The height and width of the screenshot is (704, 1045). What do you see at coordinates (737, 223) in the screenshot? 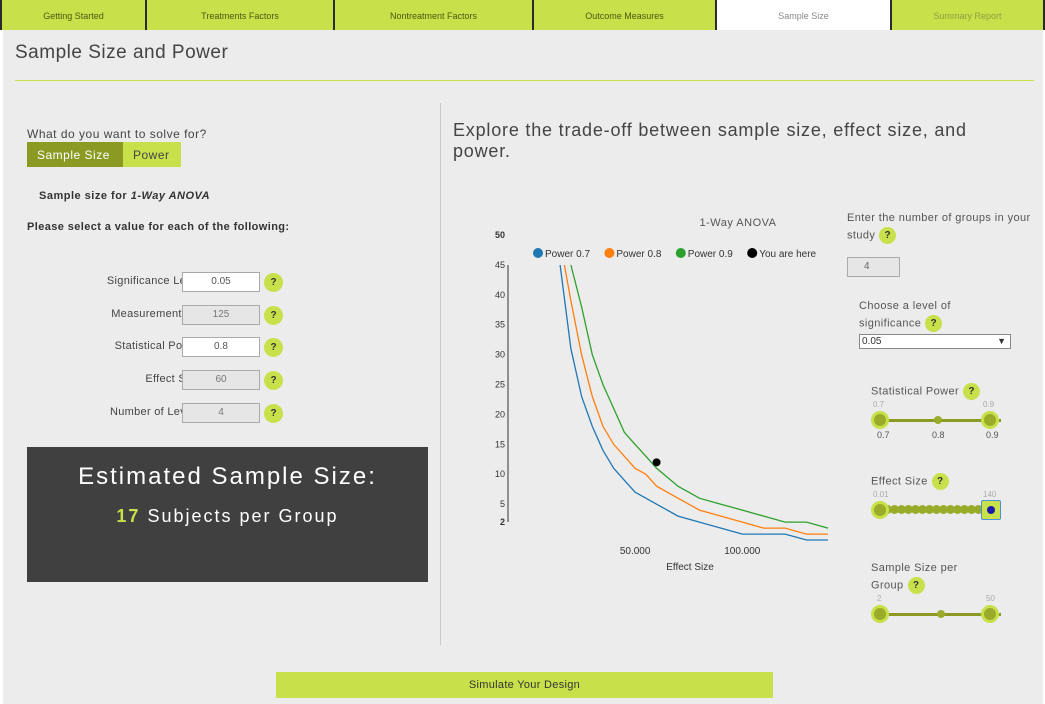
I see `chart-title: 1-Way ANOVA` at bounding box center [737, 223].